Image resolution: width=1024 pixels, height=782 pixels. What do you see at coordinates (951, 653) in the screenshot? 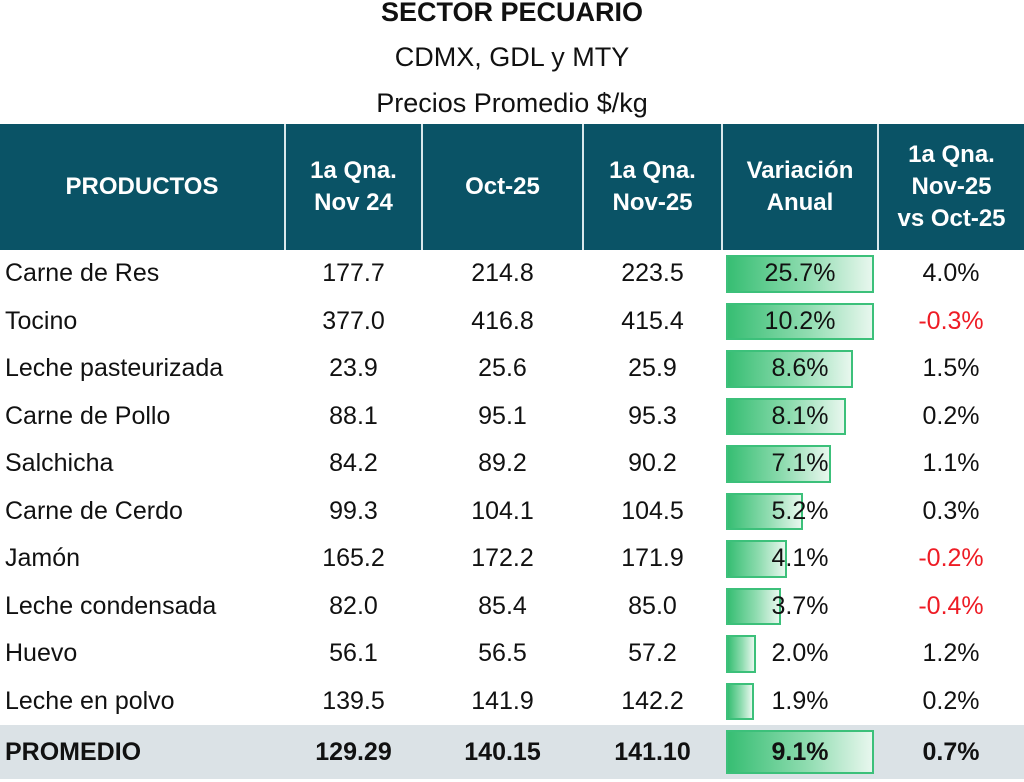
I see `variation-vs-oct: 1.2%` at bounding box center [951, 653].